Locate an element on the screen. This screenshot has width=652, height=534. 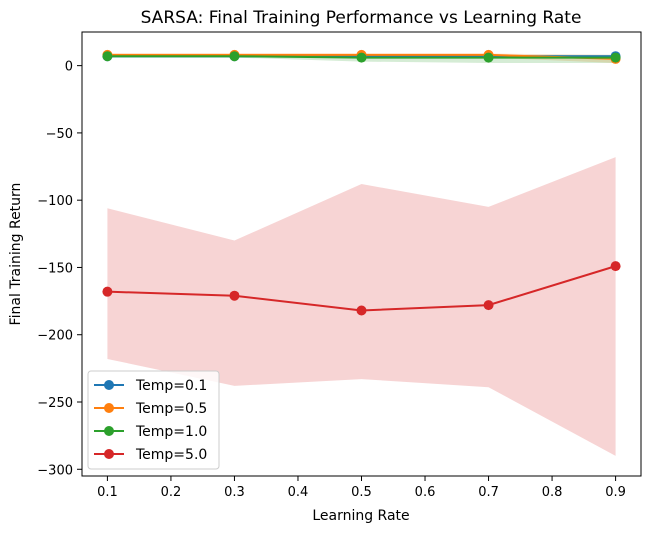
y-tick-label: −300 is located at coordinates (55, 470).